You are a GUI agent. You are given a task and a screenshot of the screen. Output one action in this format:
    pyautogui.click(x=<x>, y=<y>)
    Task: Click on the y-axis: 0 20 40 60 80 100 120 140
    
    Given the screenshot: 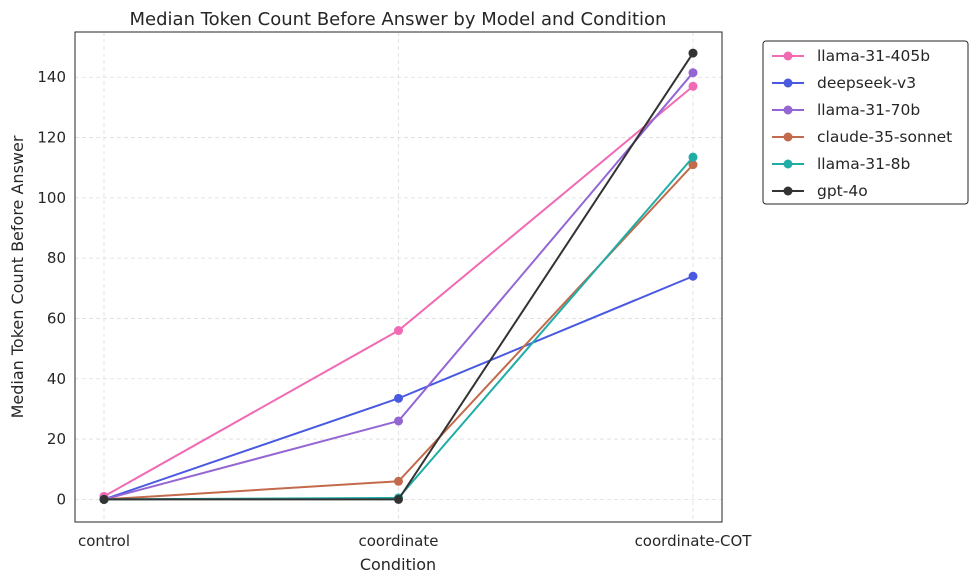 What is the action you would take?
    pyautogui.click(x=51, y=288)
    